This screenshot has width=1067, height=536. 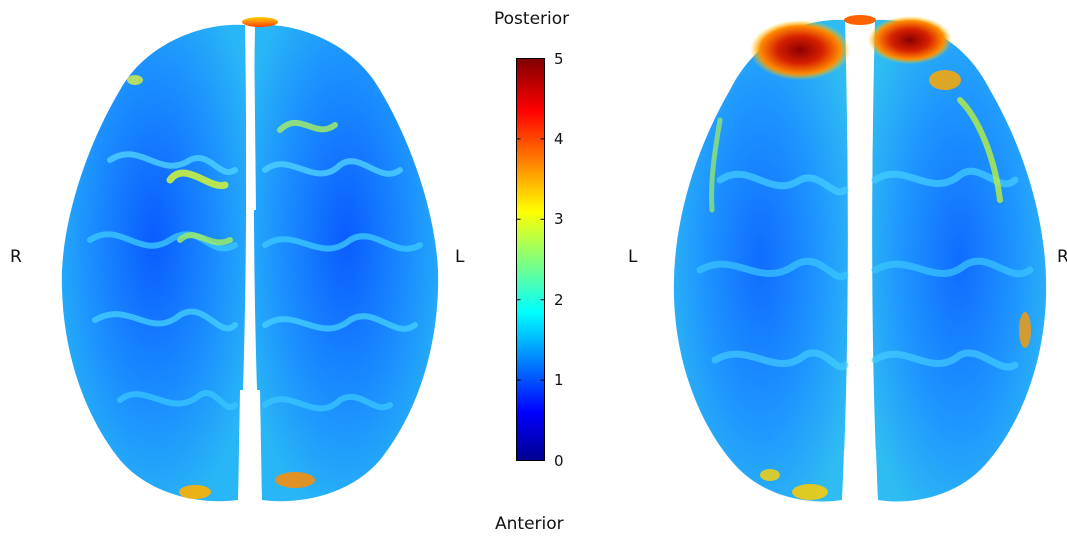 What do you see at coordinates (530, 259) in the screenshot?
I see `colorbar-gradient` at bounding box center [530, 259].